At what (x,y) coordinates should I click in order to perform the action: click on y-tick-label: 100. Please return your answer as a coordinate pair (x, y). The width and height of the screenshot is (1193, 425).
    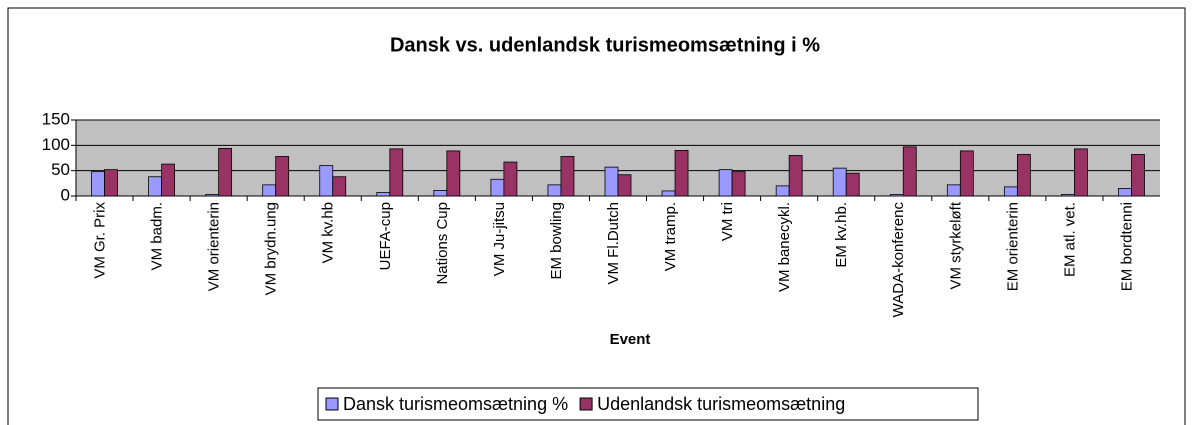
    Looking at the image, I should click on (56, 144).